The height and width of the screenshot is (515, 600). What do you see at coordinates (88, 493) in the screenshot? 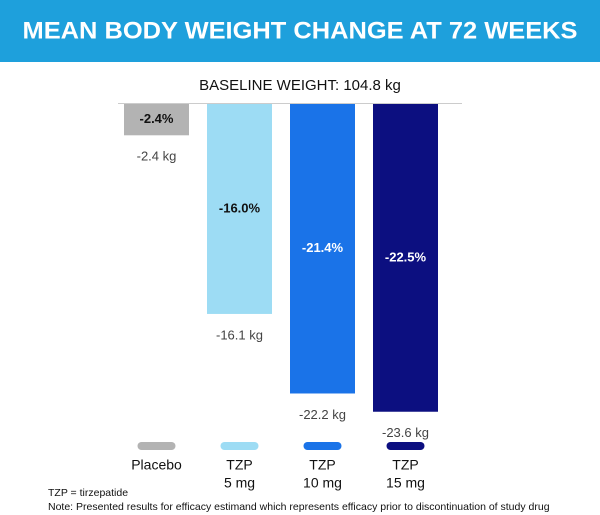
I see `footnote: TZP = tirzepatide` at bounding box center [88, 493].